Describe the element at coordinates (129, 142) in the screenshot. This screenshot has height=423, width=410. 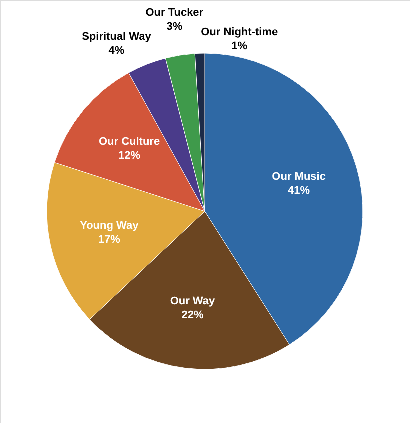
I see `slice-label: Our Culture` at that location.